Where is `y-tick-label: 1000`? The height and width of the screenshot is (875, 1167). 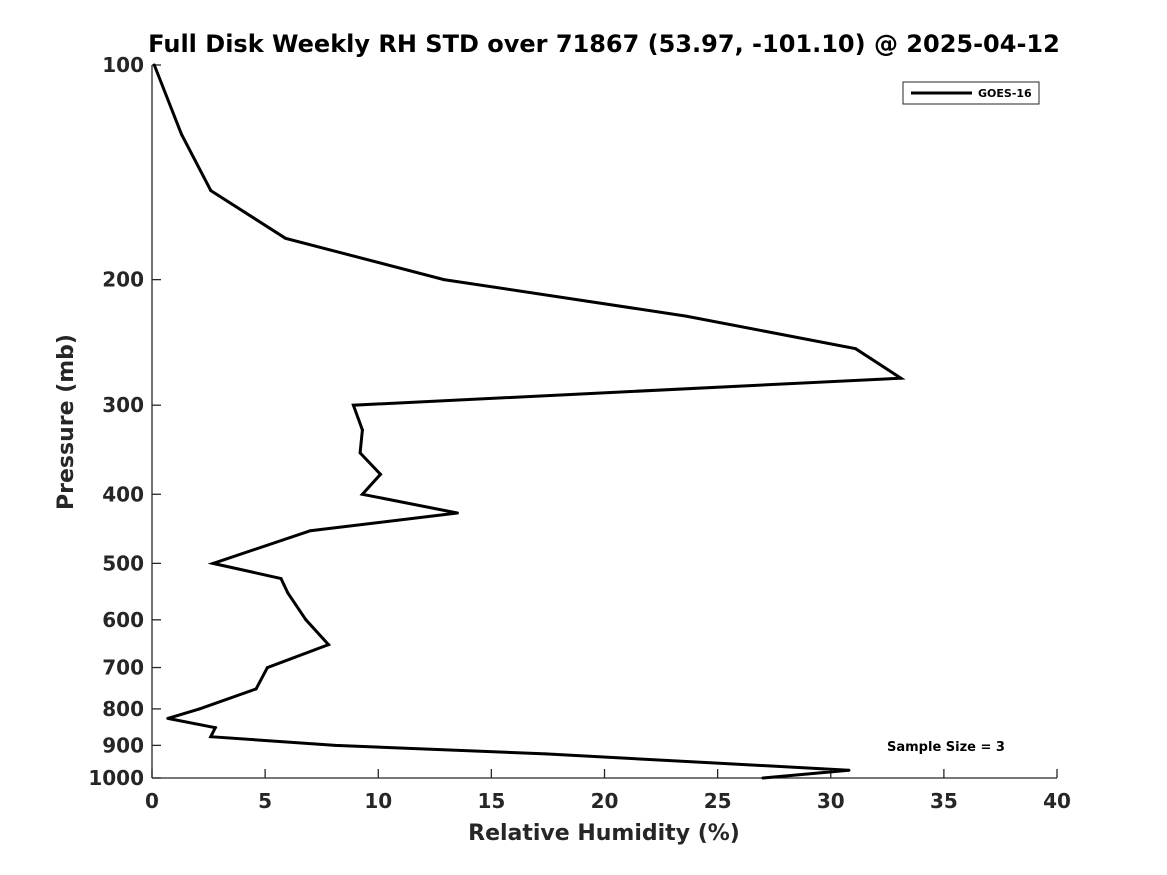 y-tick-label: 1000 is located at coordinates (116, 778).